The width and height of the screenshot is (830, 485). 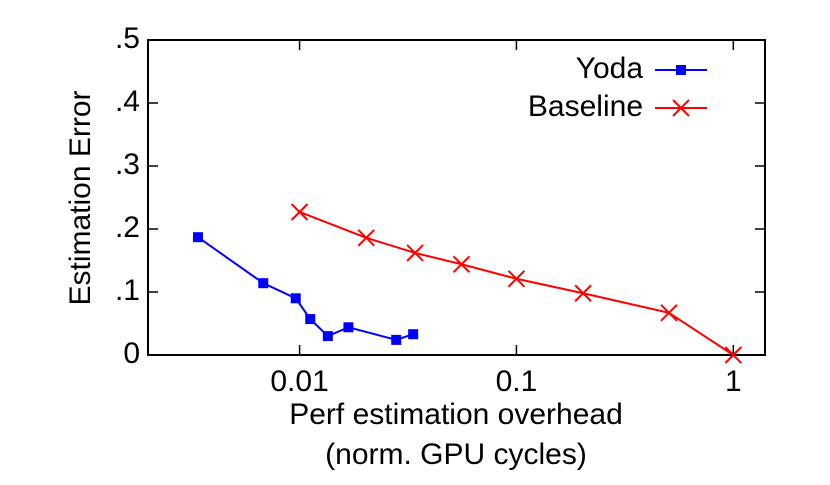 I want to click on x-tick-label: 1, so click(x=733, y=381).